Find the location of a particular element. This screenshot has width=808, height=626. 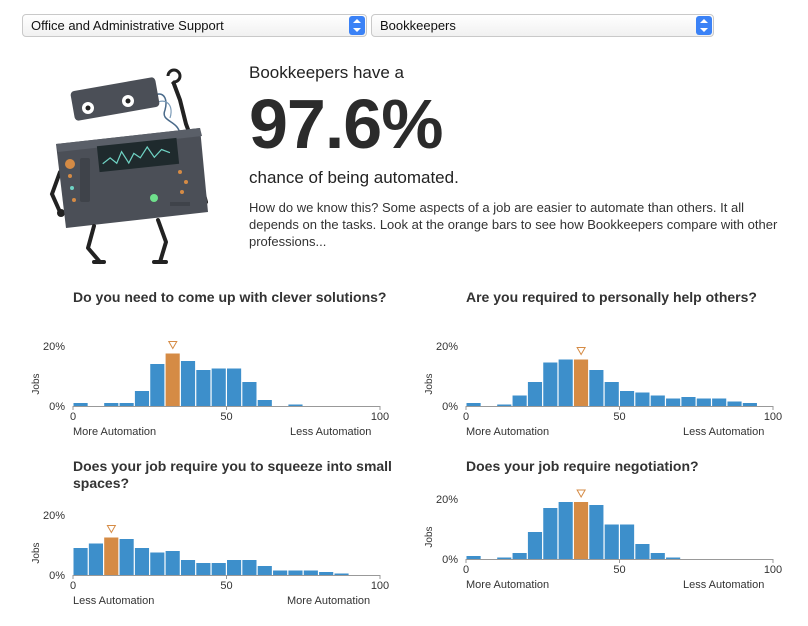

robot-illustration is located at coordinates (128, 166).